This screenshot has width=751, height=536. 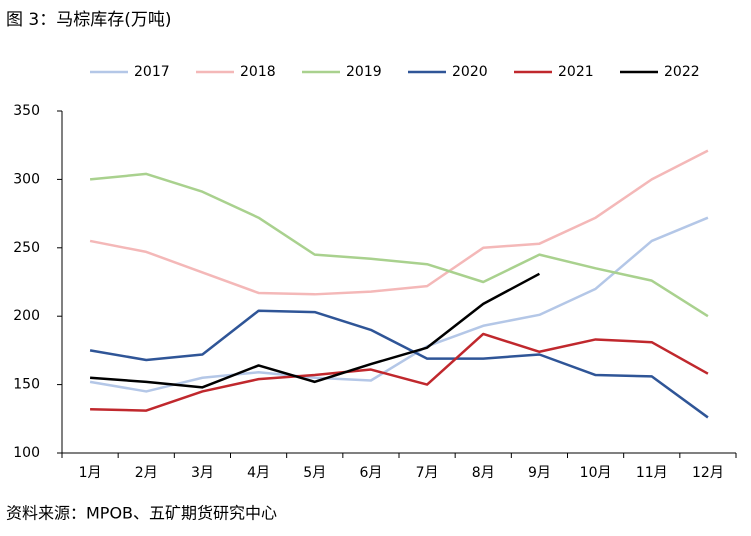 What do you see at coordinates (596, 473) in the screenshot?
I see `x-tick-label: 10月` at bounding box center [596, 473].